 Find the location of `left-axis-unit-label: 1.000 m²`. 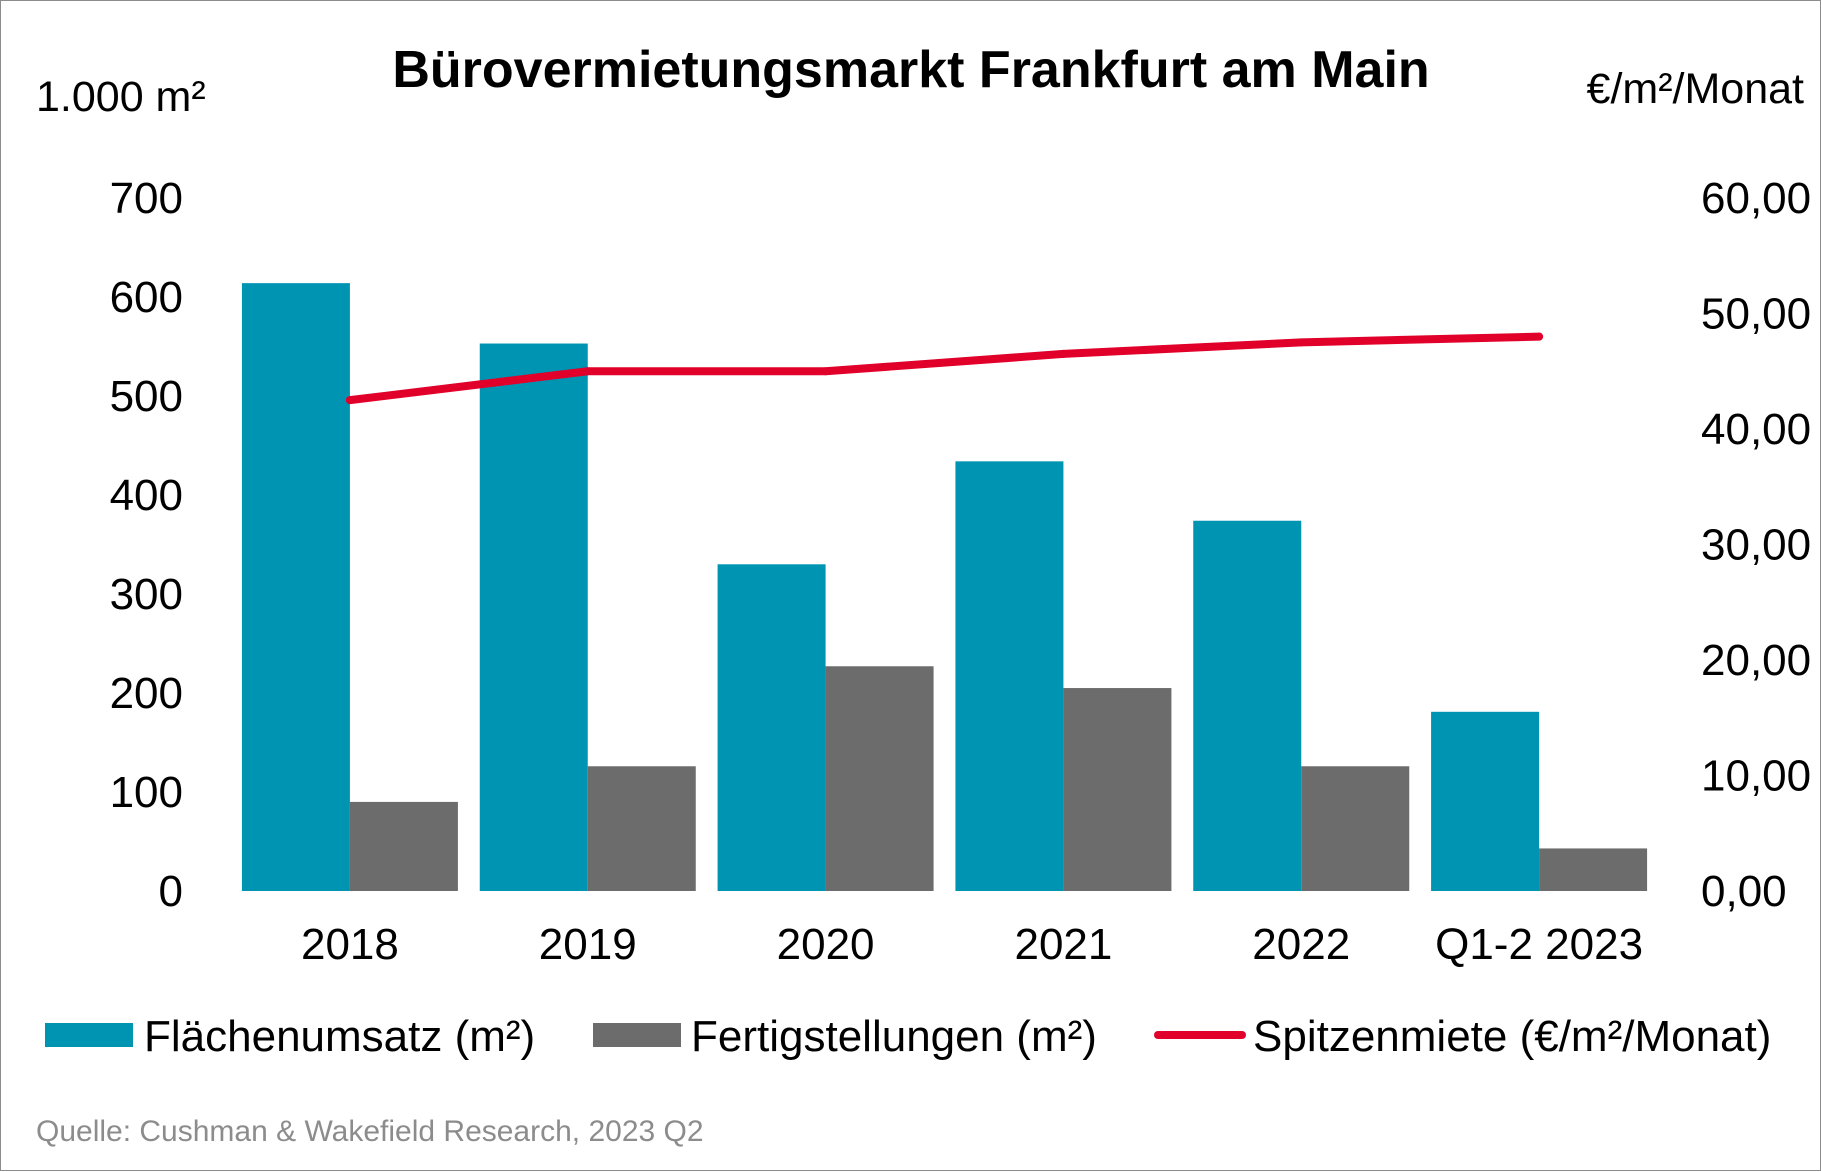

left-axis-unit-label: 1.000 m² is located at coordinates (121, 97).